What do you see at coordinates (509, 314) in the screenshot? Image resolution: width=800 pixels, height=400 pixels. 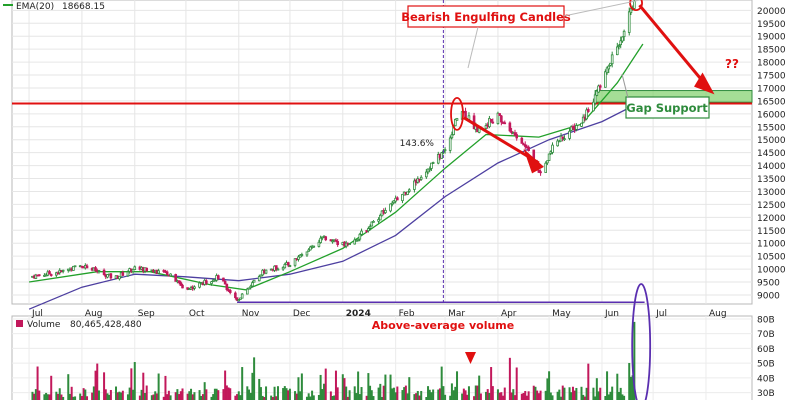 I see `x-tick-label: Apr` at bounding box center [509, 314].